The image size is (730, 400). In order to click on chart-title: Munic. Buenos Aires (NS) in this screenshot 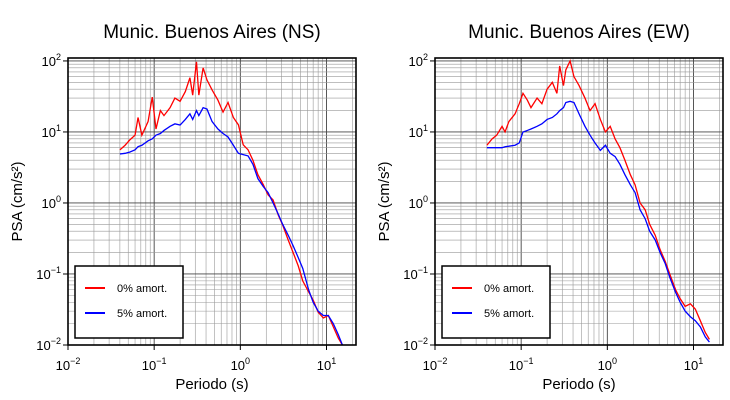, I will do `click(212, 32)`.